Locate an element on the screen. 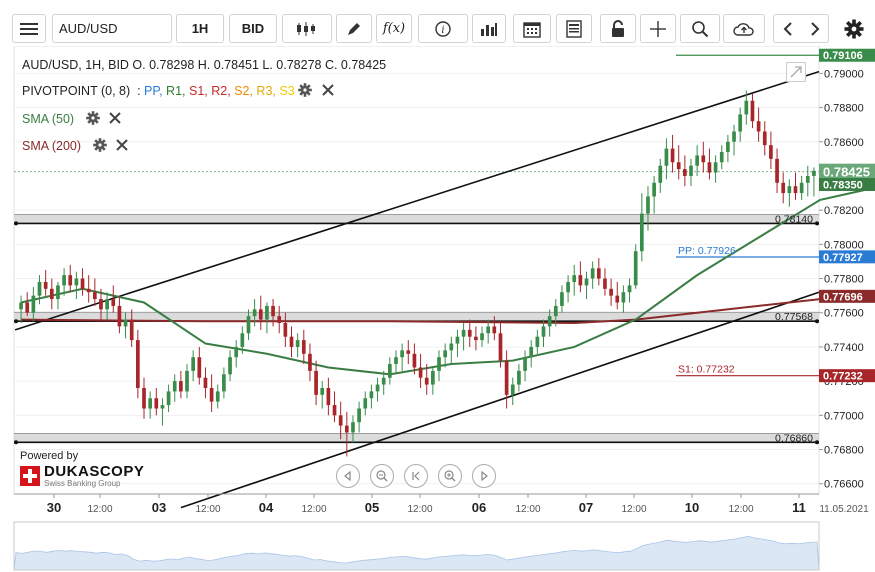  calendar-button is located at coordinates (532, 28).